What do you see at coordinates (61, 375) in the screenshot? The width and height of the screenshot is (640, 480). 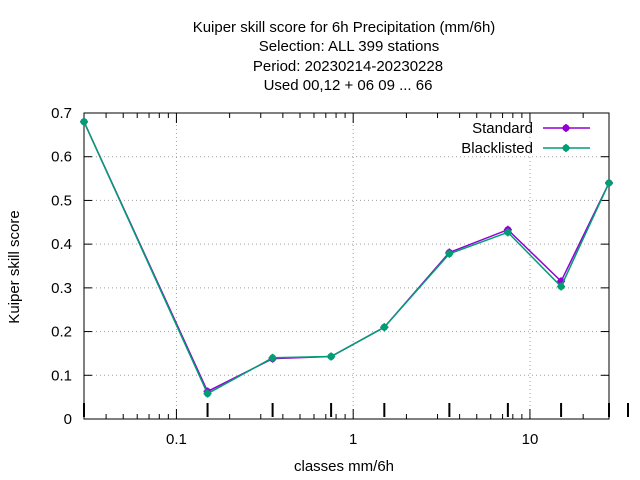 I see `y-tick-label: 0.1` at bounding box center [61, 375].